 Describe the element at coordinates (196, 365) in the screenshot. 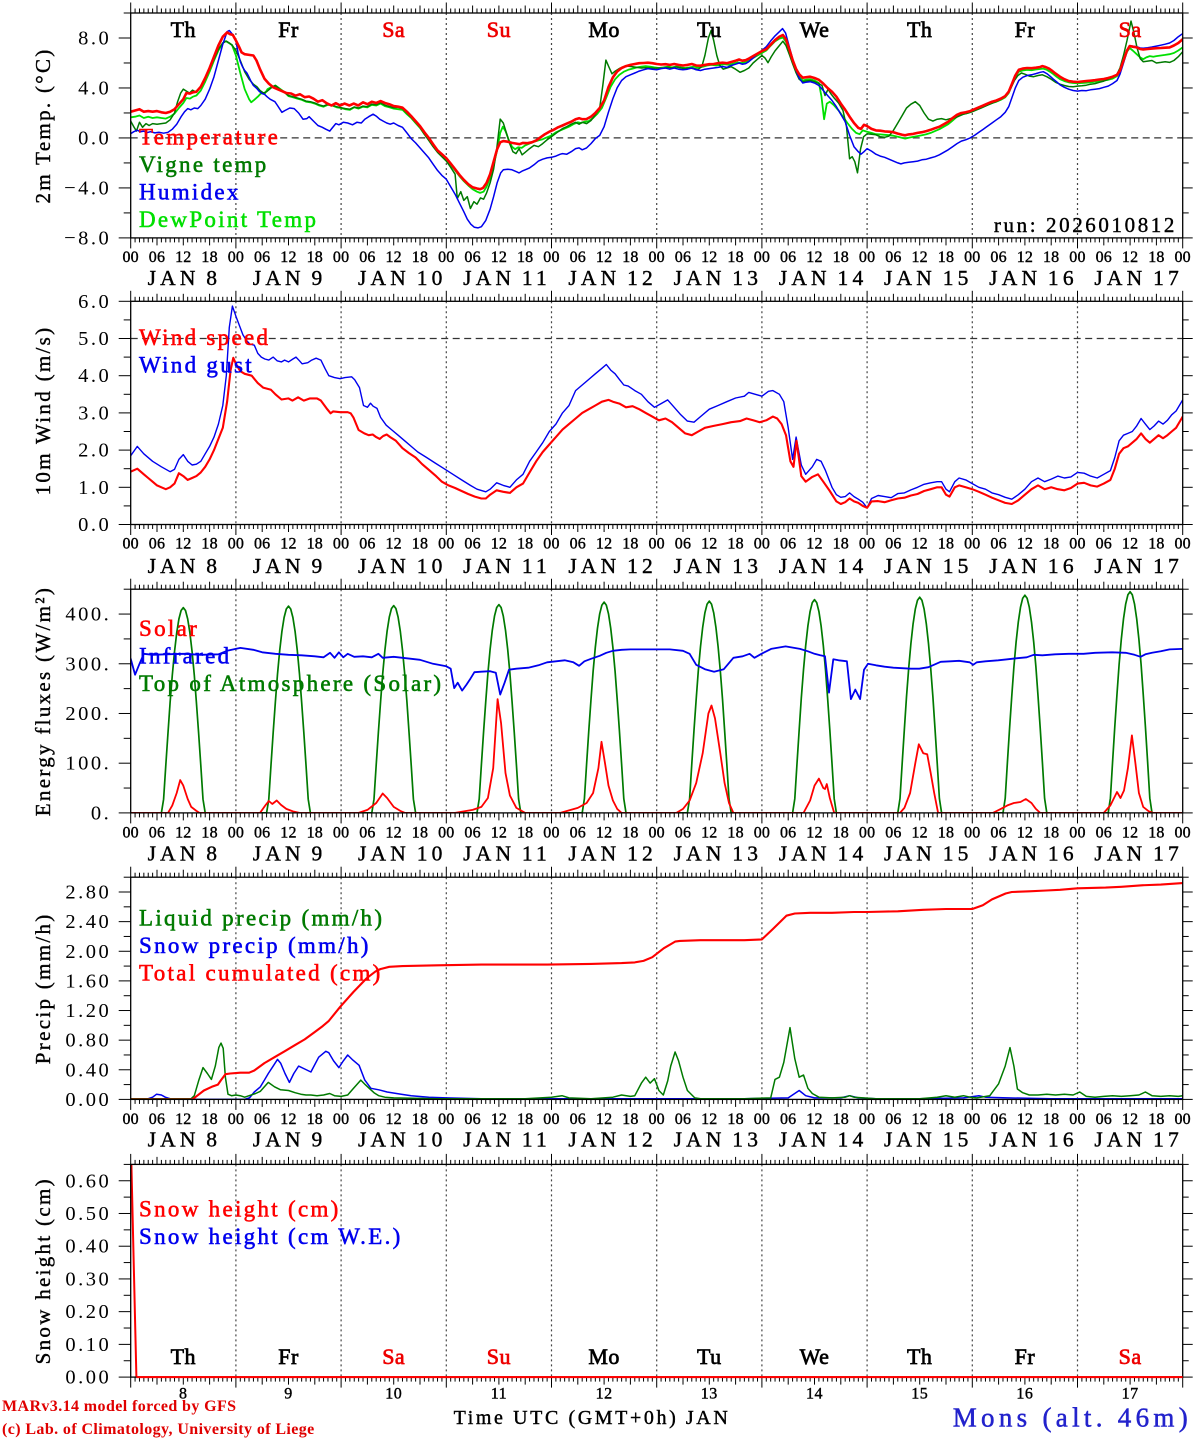

I see `svg-text: Wind gust` at that location.